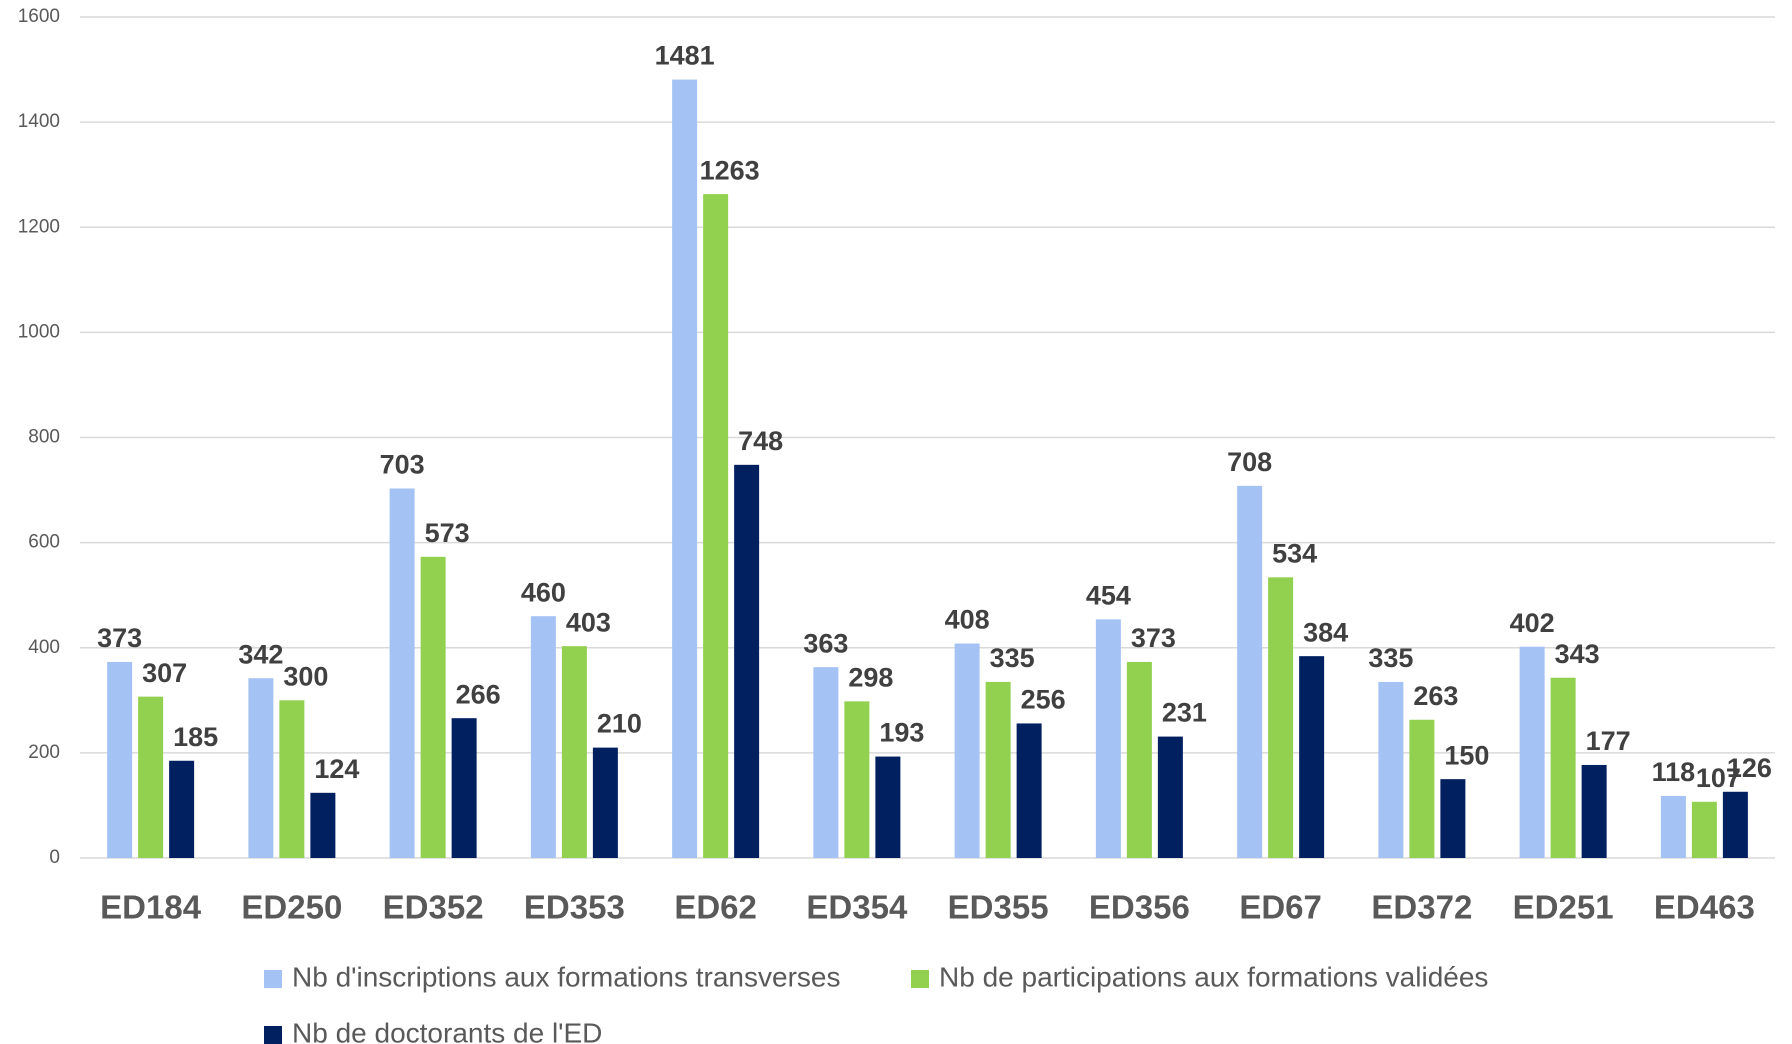 This screenshot has height=1044, width=1792. What do you see at coordinates (1563, 907) in the screenshot?
I see `x-tick-label: ED251` at bounding box center [1563, 907].